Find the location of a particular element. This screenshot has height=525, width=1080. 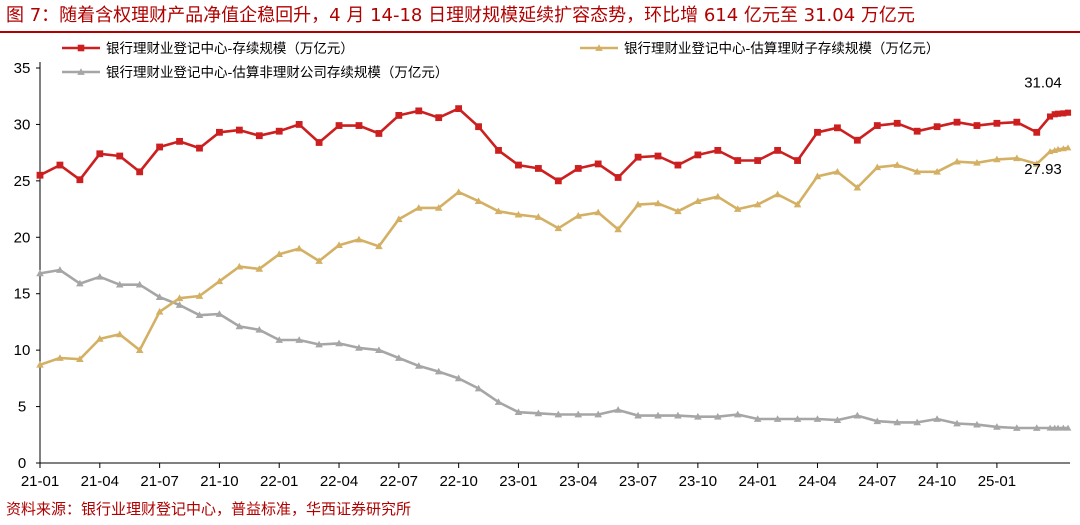

source-note: 资料来源：银行业理财登记中心，普益标准，华西证券研究所 is located at coordinates (209, 509).